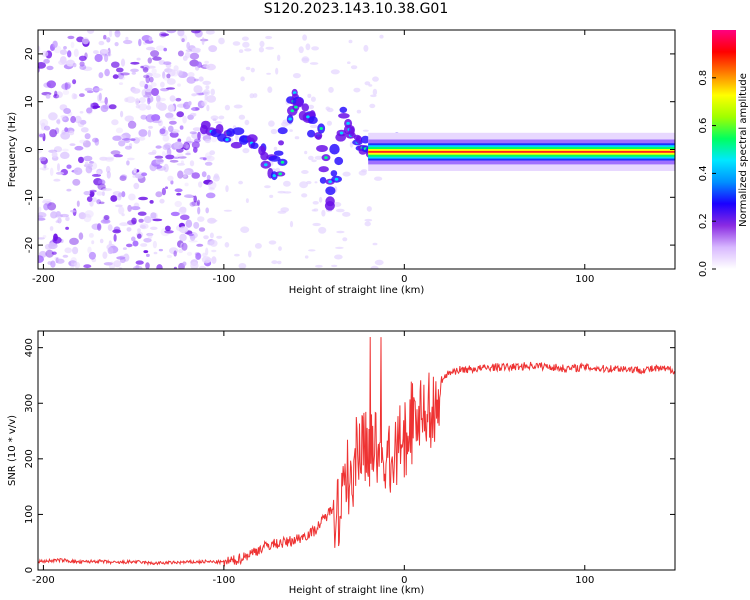 This screenshot has width=750, height=600. I want to click on snr-y-tick-label: 400, so click(29, 347).